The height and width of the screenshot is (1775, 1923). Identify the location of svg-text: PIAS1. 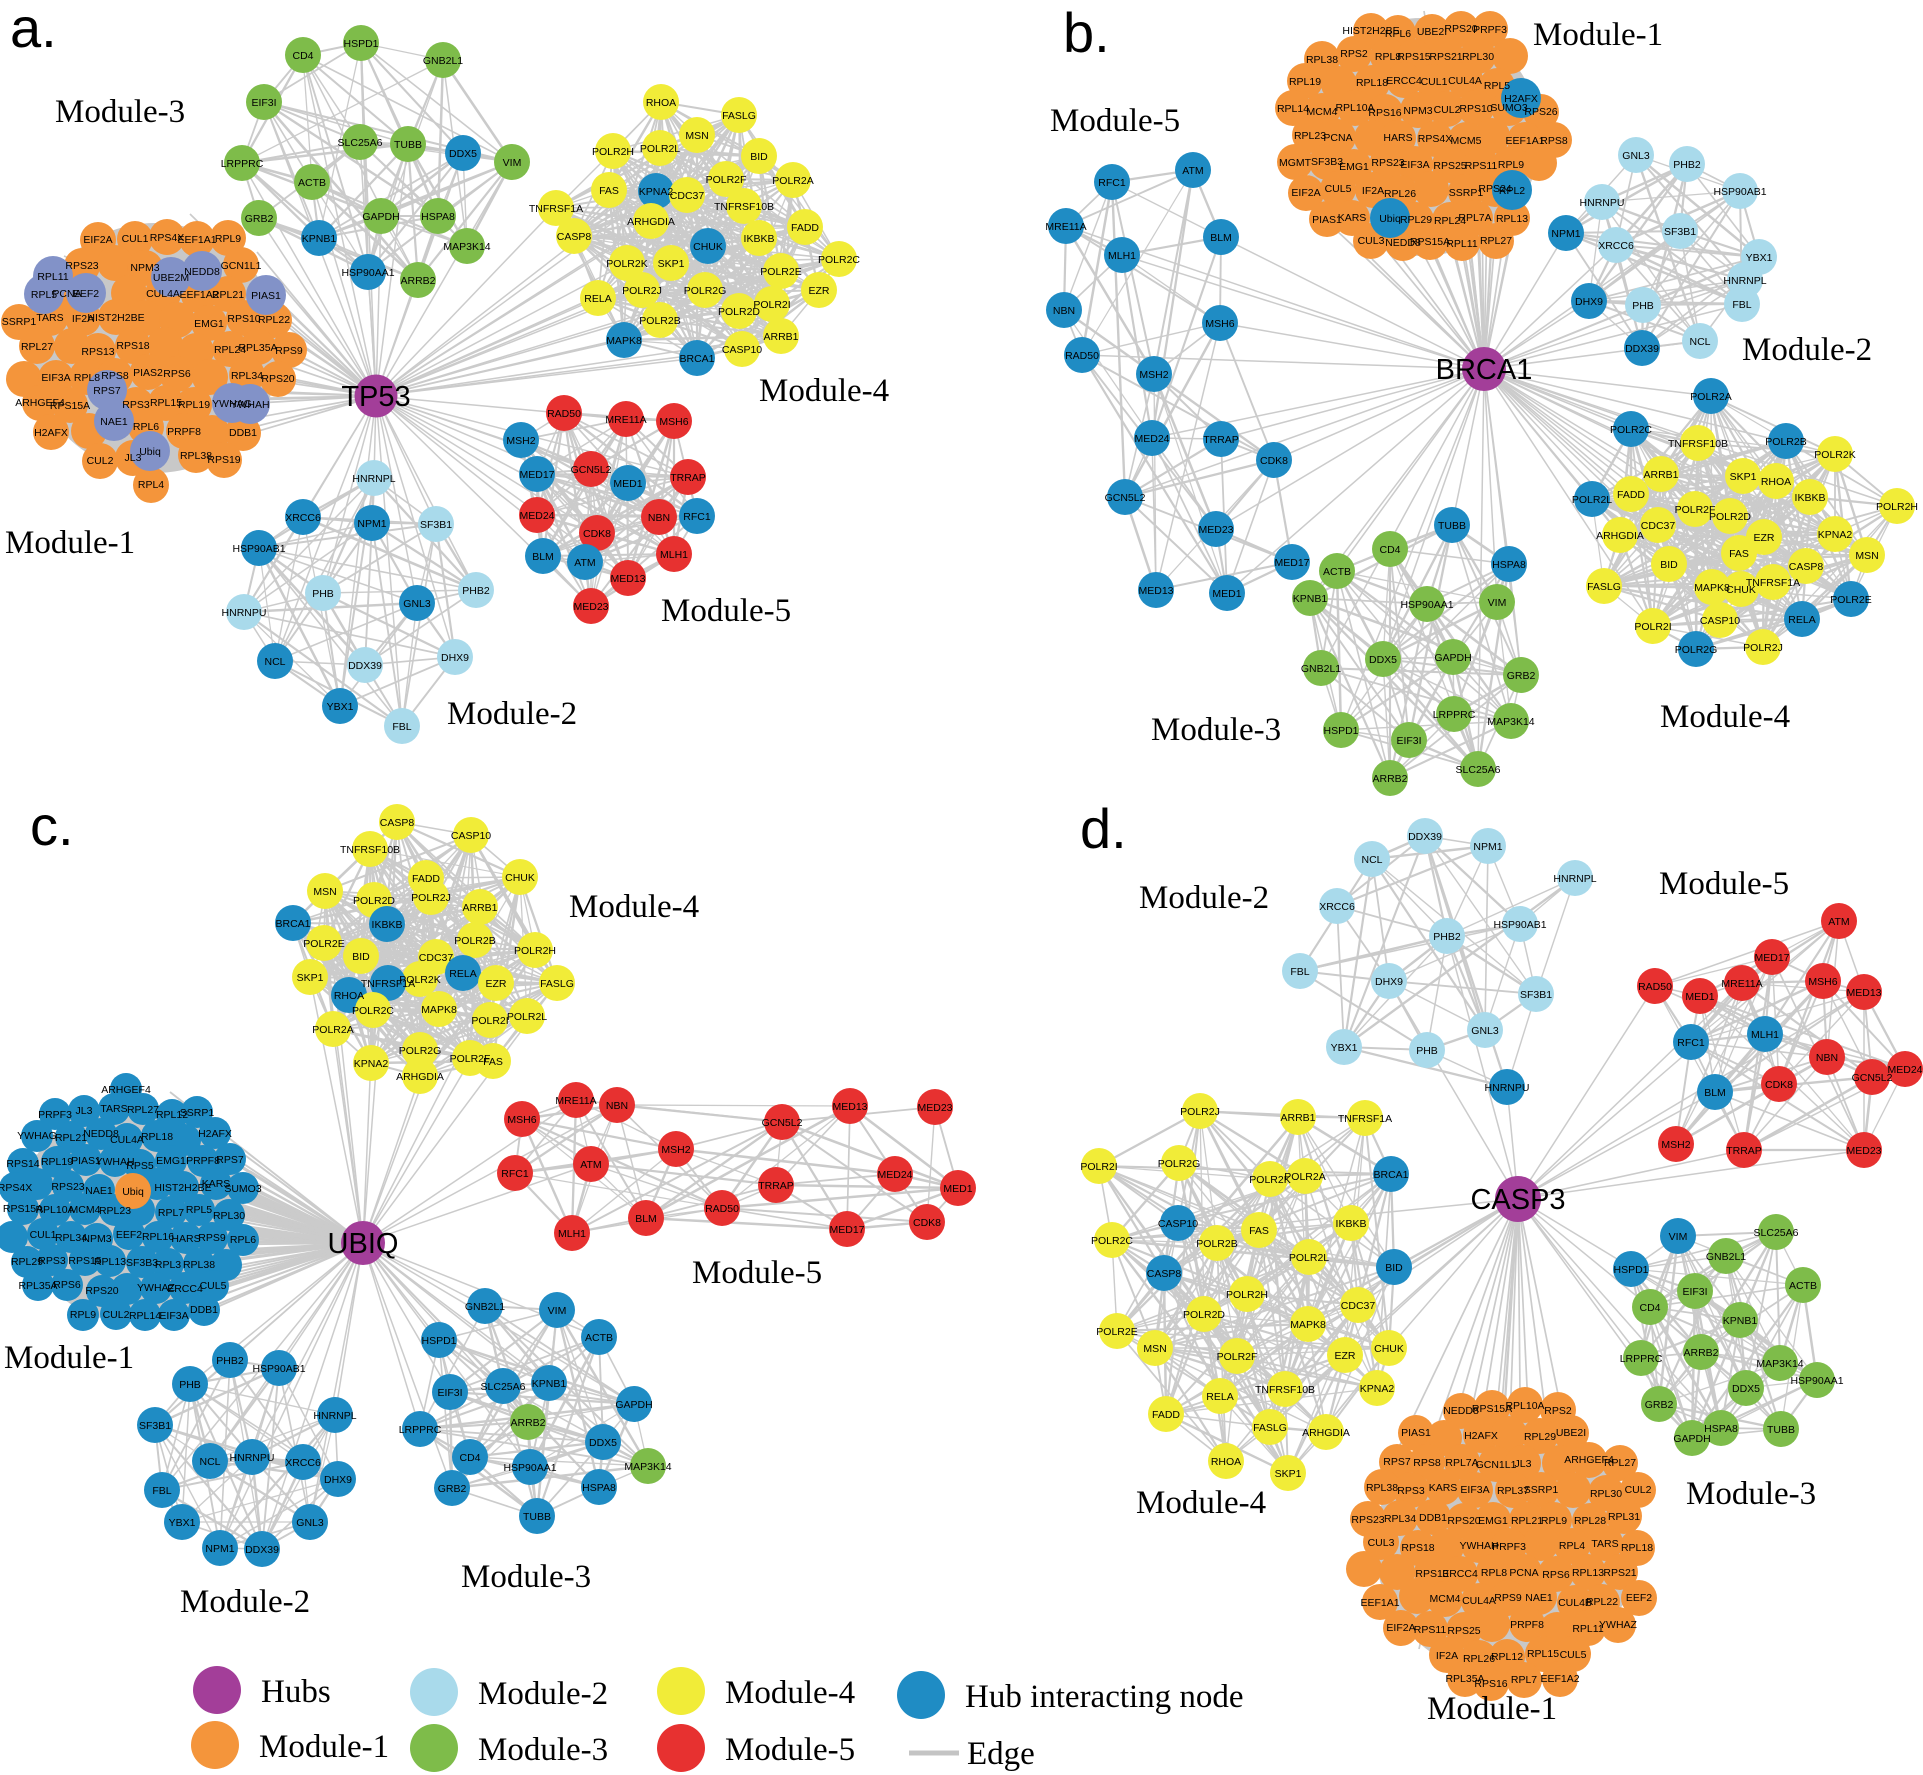
(266, 296).